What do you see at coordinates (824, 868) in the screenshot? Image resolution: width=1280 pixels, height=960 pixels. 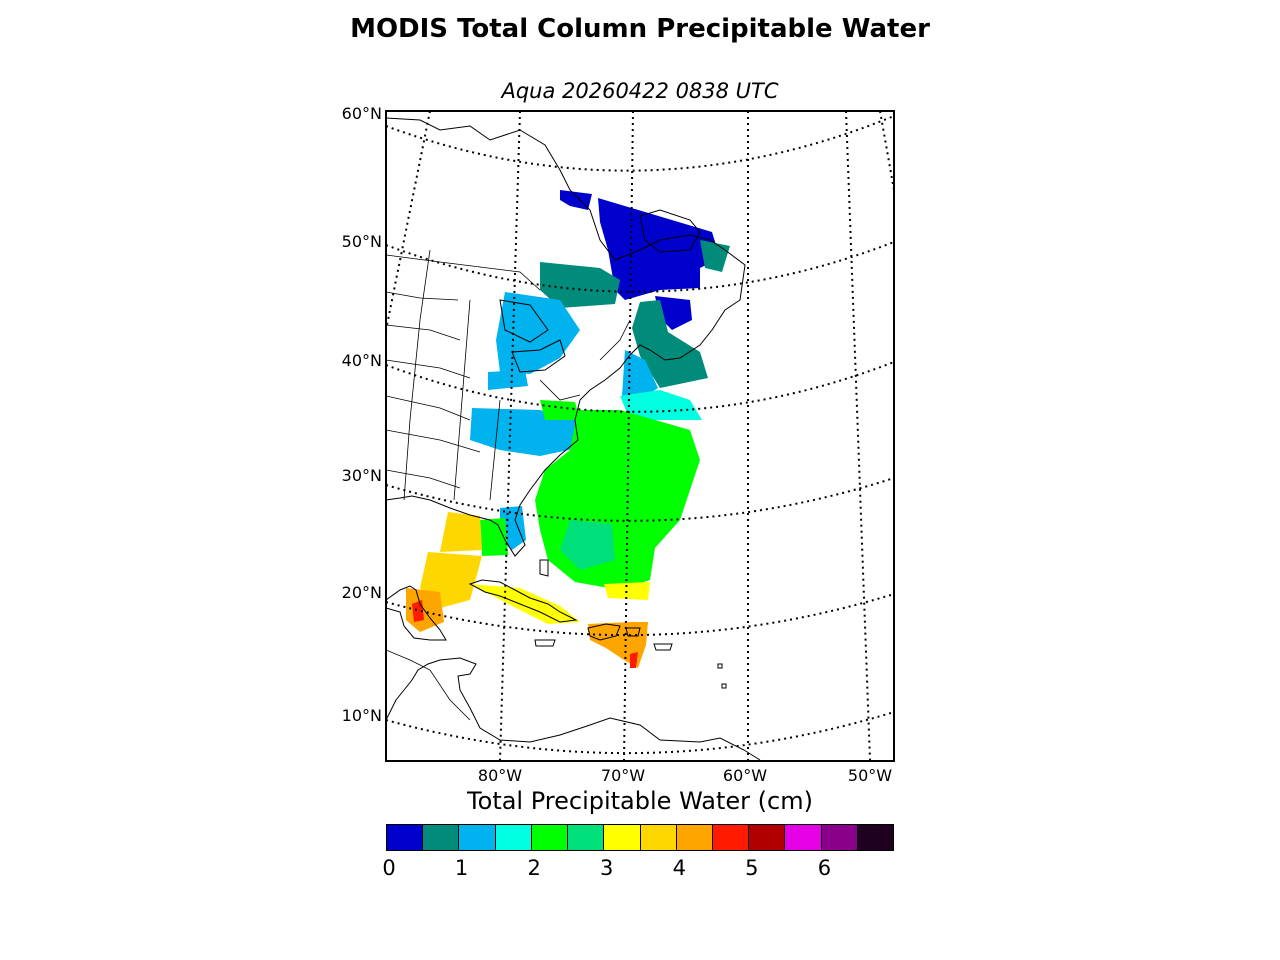 I see `colorbar-tick-6: 6` at bounding box center [824, 868].